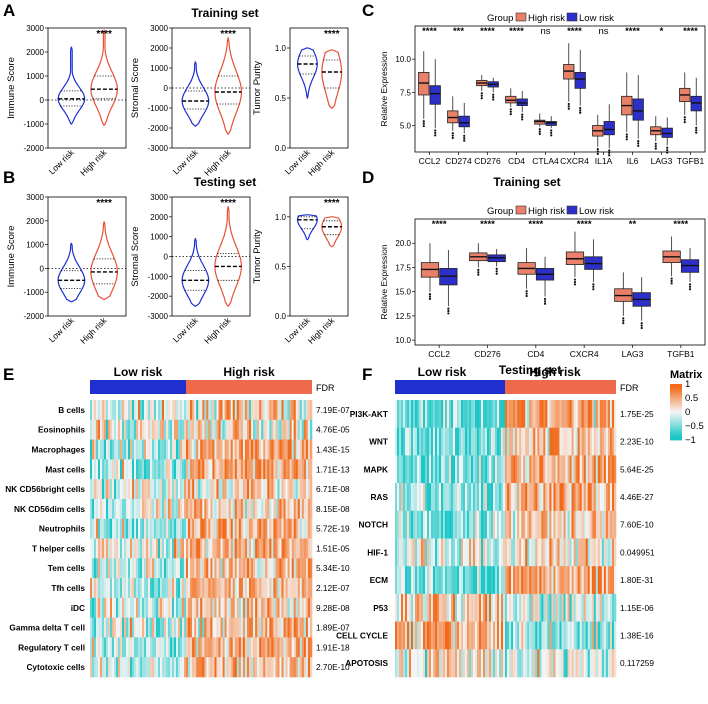 The height and width of the screenshot is (704, 708). Describe the element at coordinates (506, 607) in the screenshot. I see `heatmap-row` at that location.